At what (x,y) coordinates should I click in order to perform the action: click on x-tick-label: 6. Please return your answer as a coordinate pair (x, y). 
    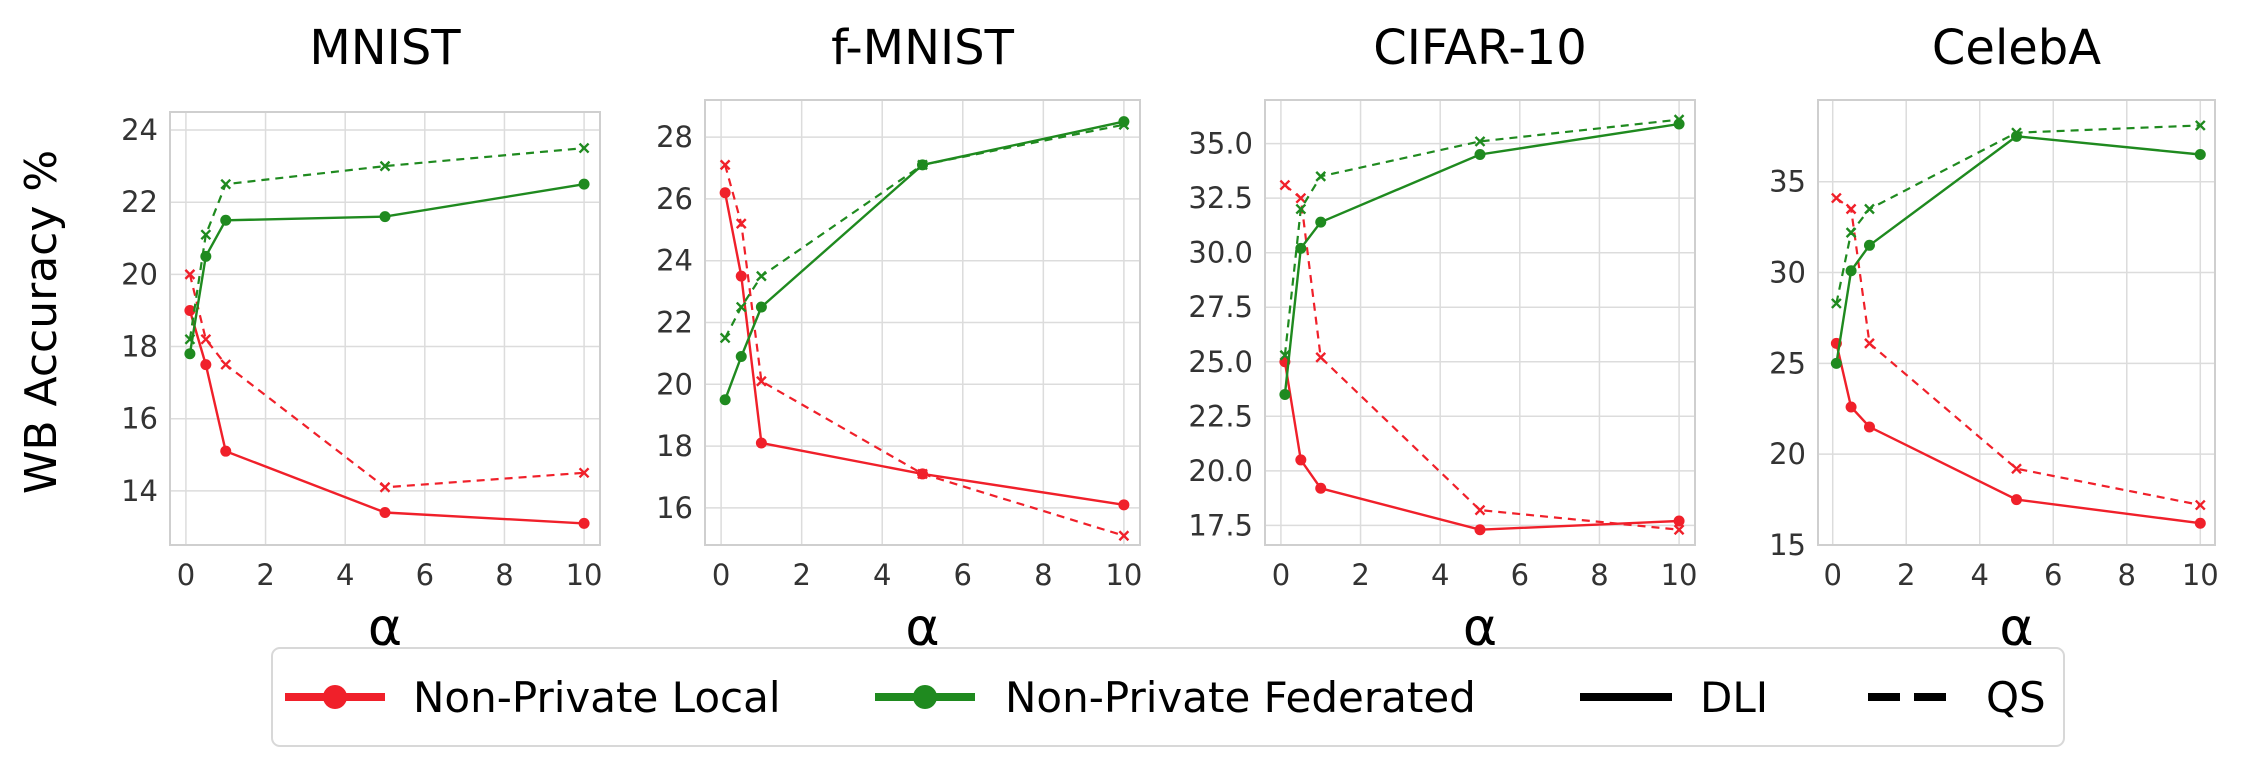
    Looking at the image, I should click on (425, 575).